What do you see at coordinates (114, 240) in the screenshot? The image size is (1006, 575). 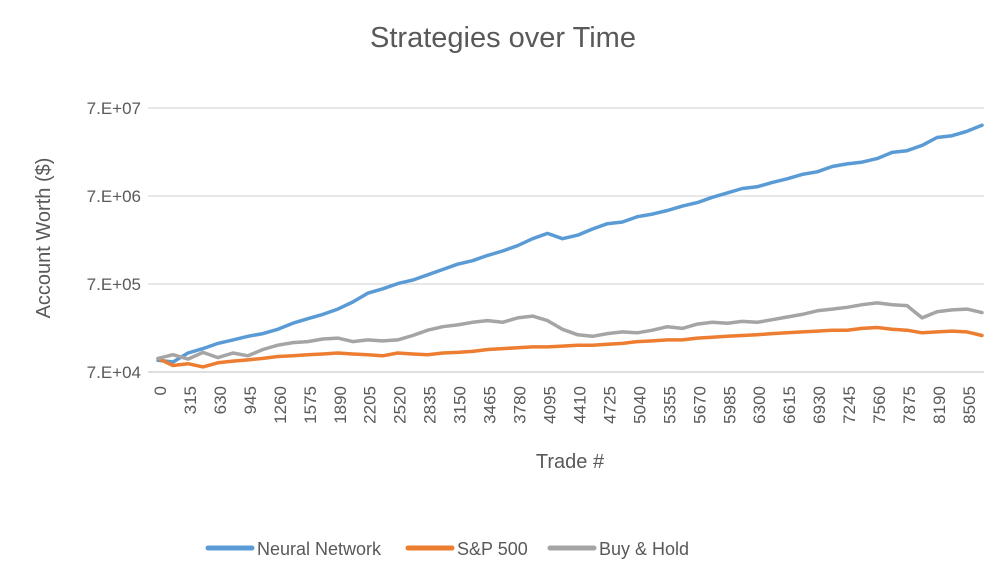 I see `y-axis-tick-labels: 7.E+04 7.E+05 7.E+06 7.E+07` at bounding box center [114, 240].